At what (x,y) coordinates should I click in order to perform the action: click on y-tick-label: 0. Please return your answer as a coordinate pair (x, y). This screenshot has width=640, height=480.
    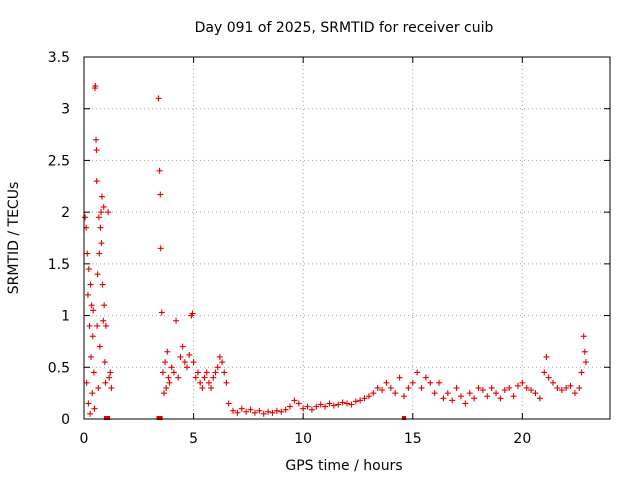
    Looking at the image, I should click on (65, 420).